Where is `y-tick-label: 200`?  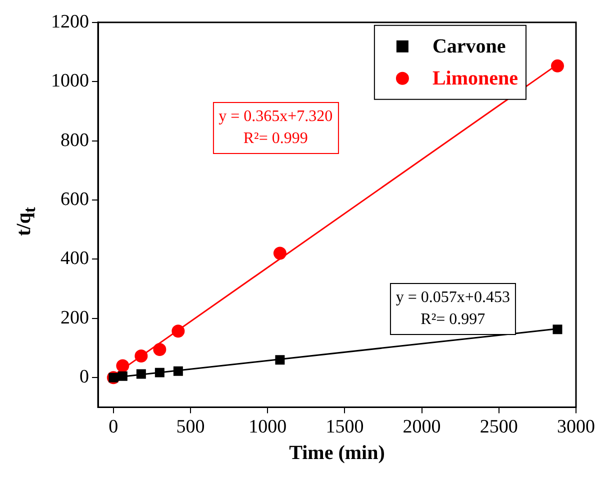
y-tick-label: 200 is located at coordinates (74, 317).